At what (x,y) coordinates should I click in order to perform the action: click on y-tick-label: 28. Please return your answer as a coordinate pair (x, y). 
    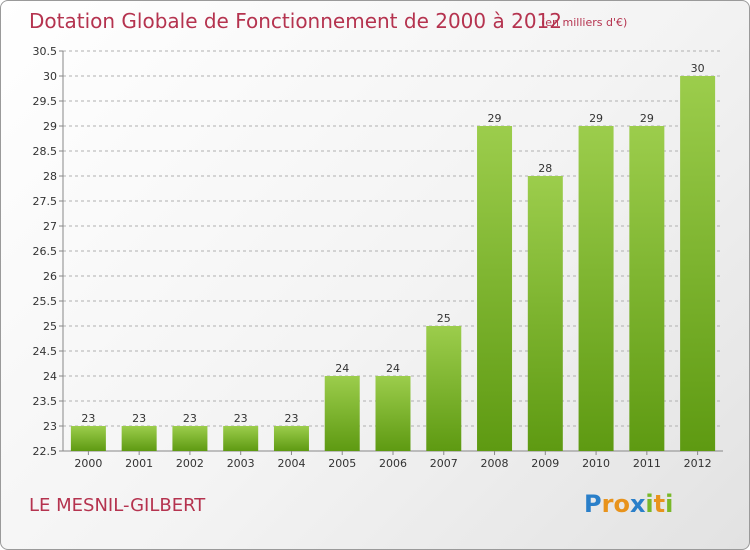
    Looking at the image, I should click on (50, 176).